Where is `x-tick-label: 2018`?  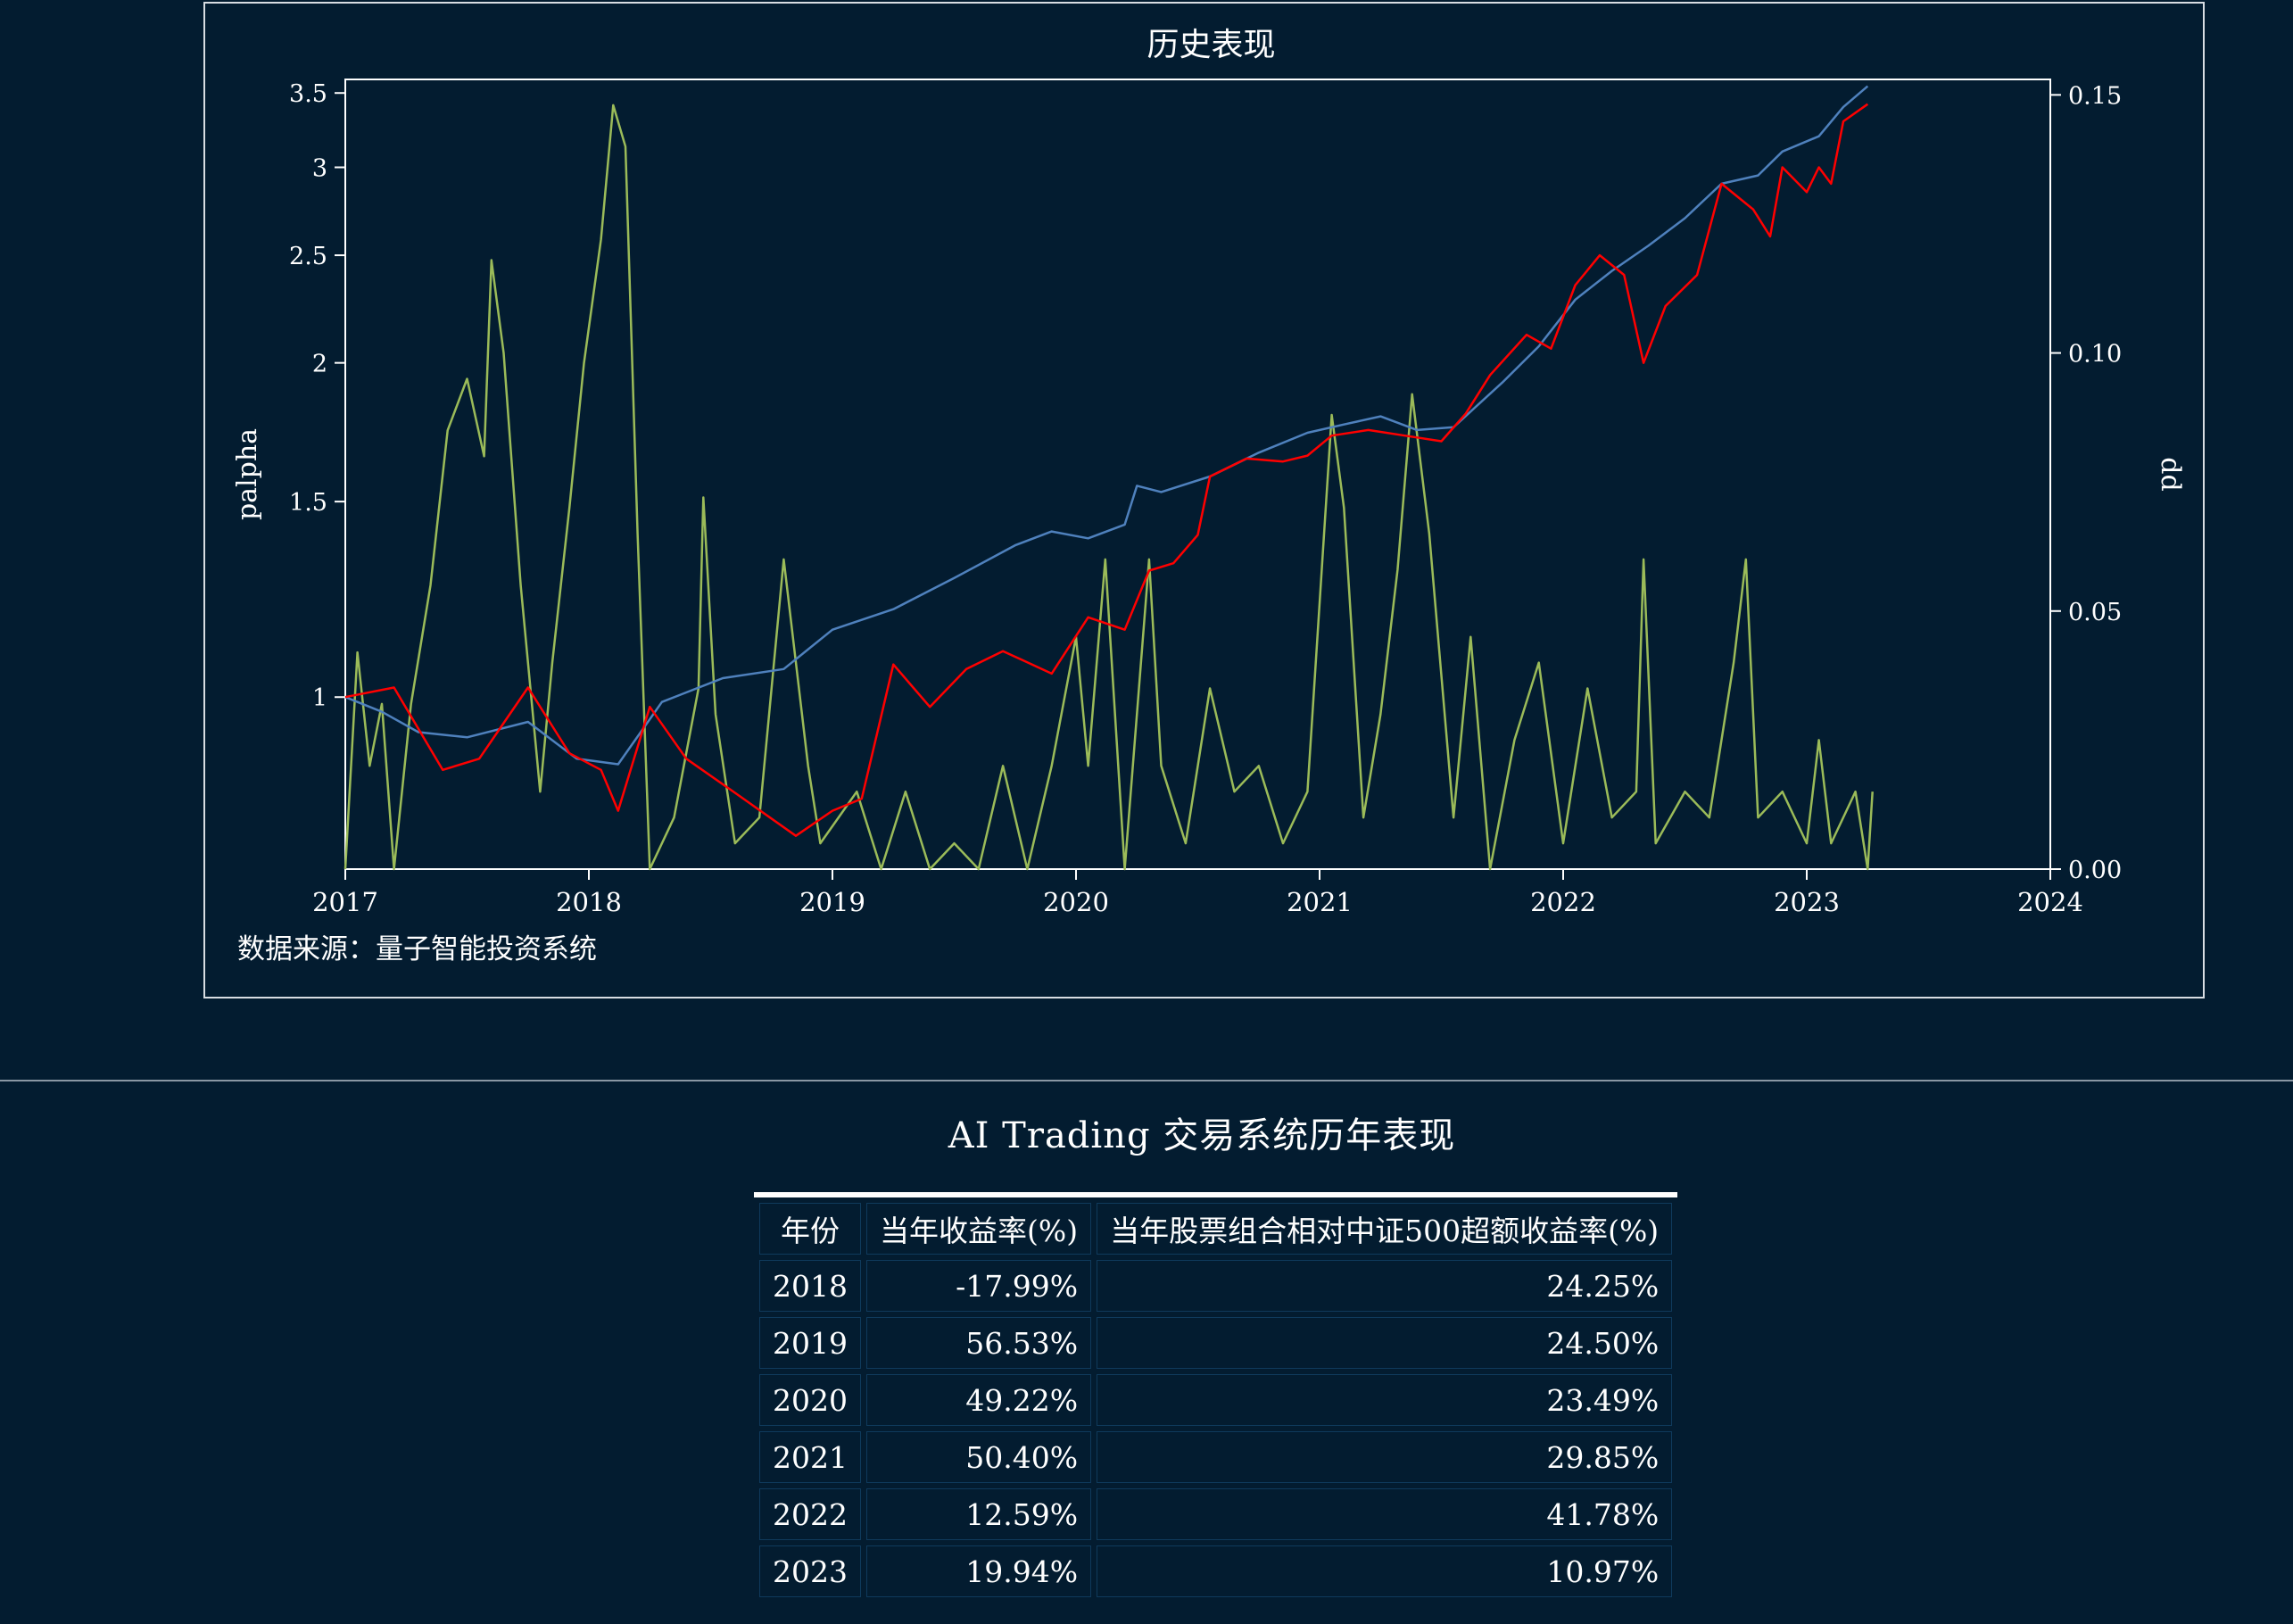 x-tick-label: 2018 is located at coordinates (589, 902).